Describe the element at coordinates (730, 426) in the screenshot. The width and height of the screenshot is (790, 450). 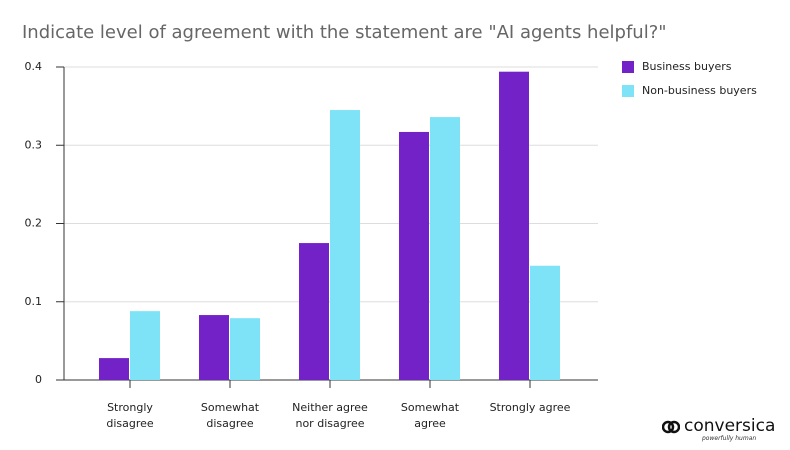
I see `logo-text: conversica` at that location.